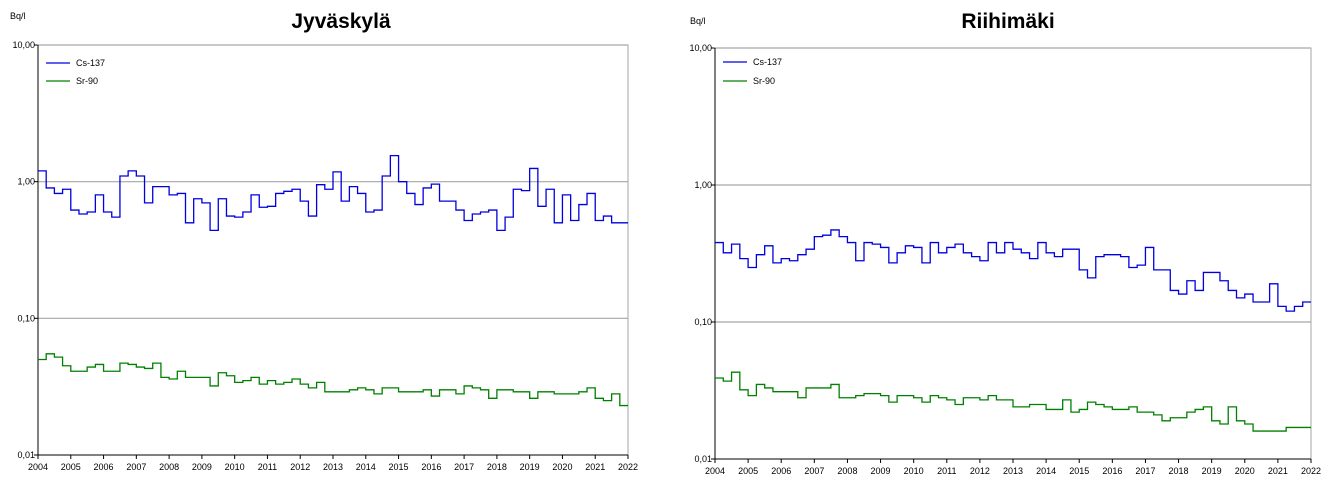 The image size is (1329, 480). I want to click on chart-title: Riihimäki, so click(1007, 21).